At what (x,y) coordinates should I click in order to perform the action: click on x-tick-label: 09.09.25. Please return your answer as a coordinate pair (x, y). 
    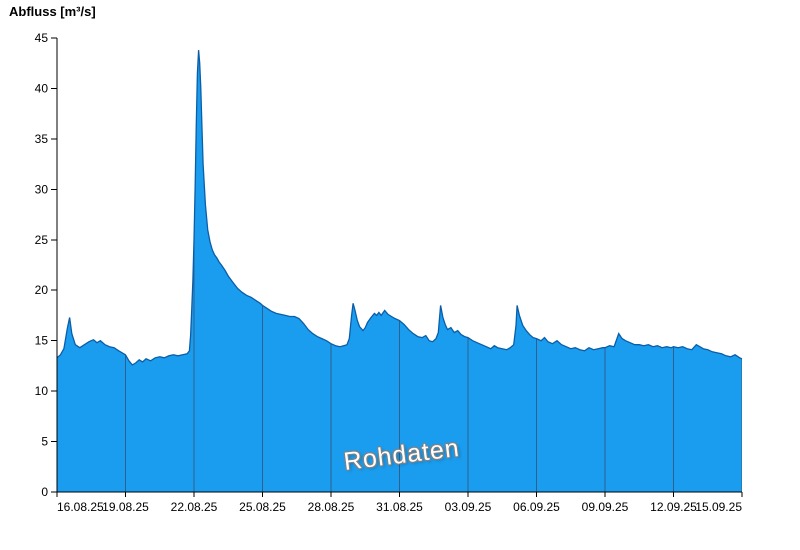
    Looking at the image, I should click on (605, 507).